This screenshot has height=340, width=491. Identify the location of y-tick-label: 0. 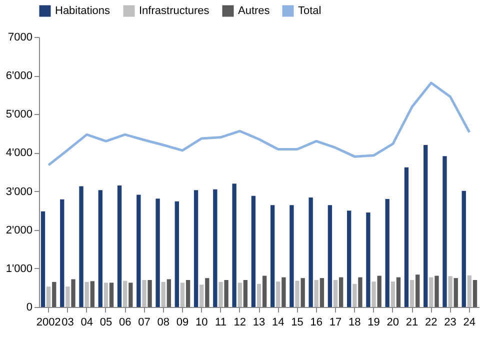
(29, 308).